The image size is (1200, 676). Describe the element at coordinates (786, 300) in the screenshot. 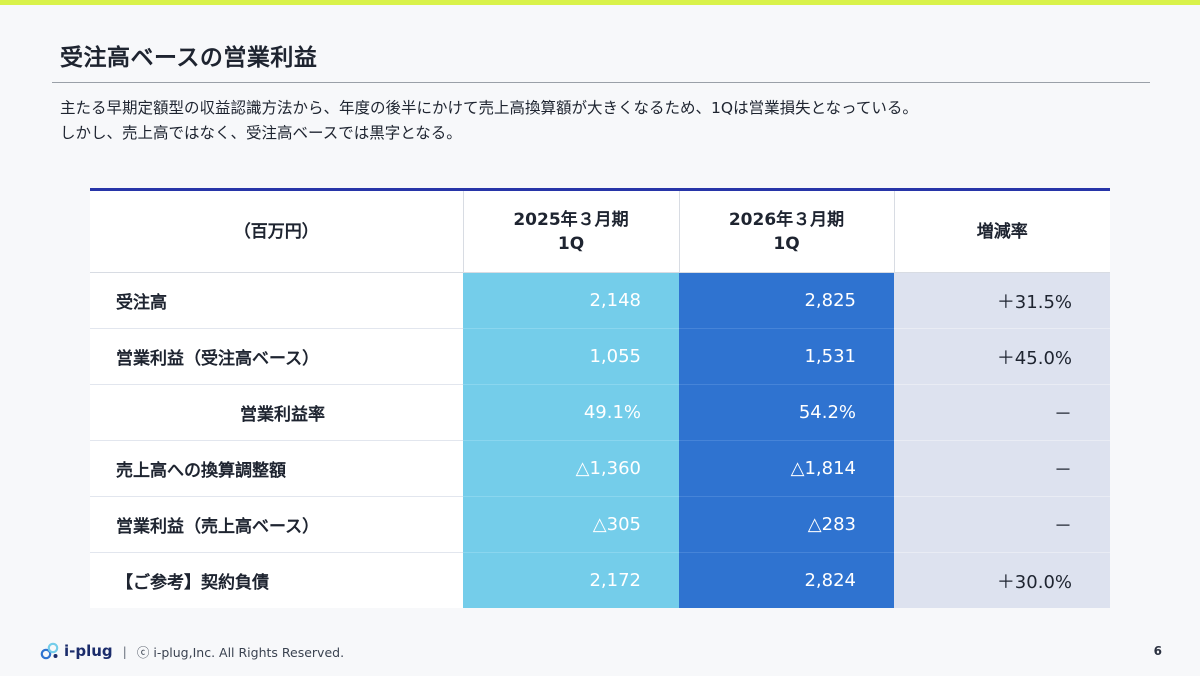

I see `fy2026-value: 2,825` at that location.